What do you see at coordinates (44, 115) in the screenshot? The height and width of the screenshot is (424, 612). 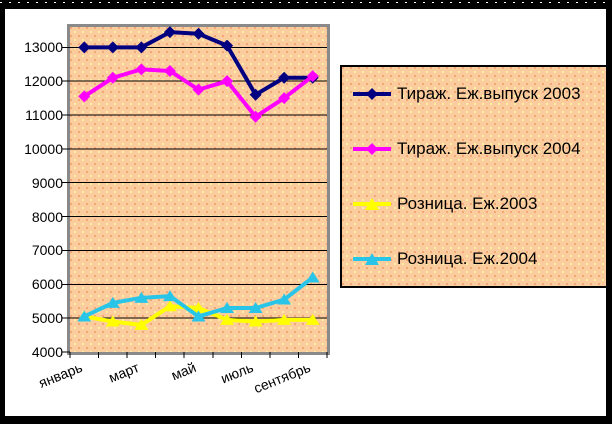 I see `y-tick-label: 11000` at bounding box center [44, 115].